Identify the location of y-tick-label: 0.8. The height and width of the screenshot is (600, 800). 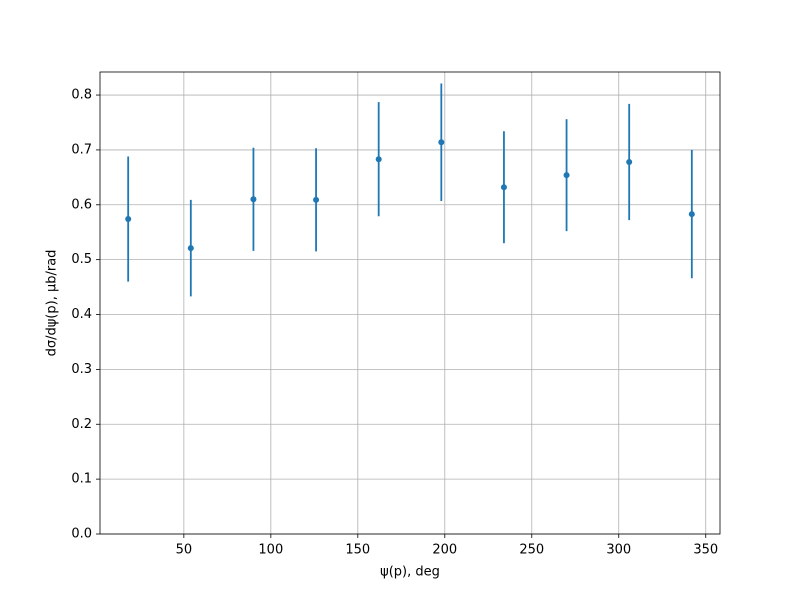
(81, 95).